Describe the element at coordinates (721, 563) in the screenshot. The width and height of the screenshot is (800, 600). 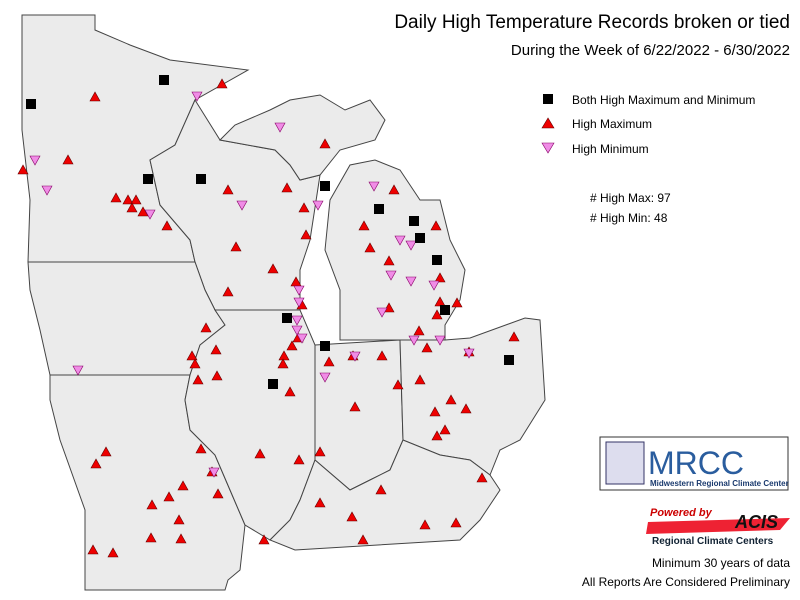
I see `note: Minimum 30 years of data` at that location.